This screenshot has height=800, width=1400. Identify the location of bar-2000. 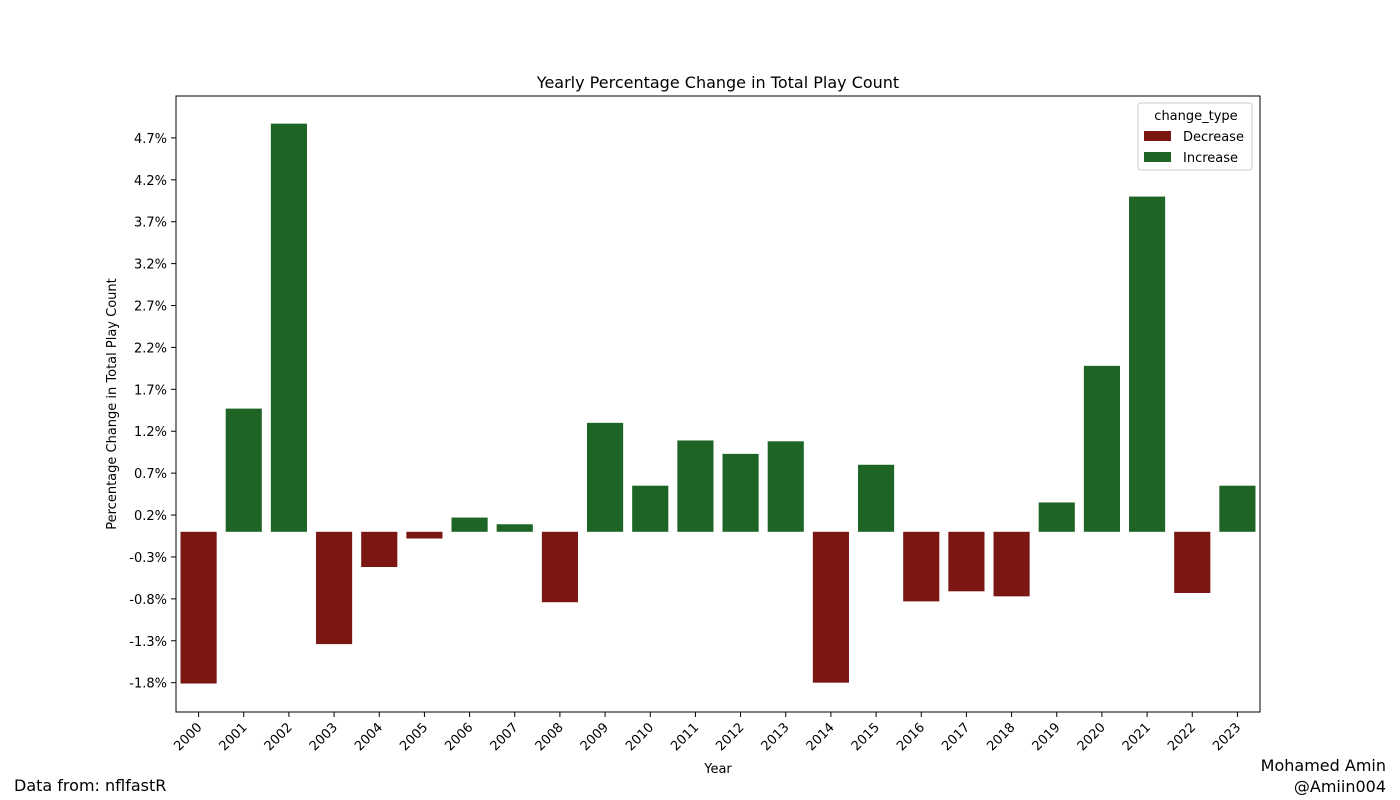
(198, 607).